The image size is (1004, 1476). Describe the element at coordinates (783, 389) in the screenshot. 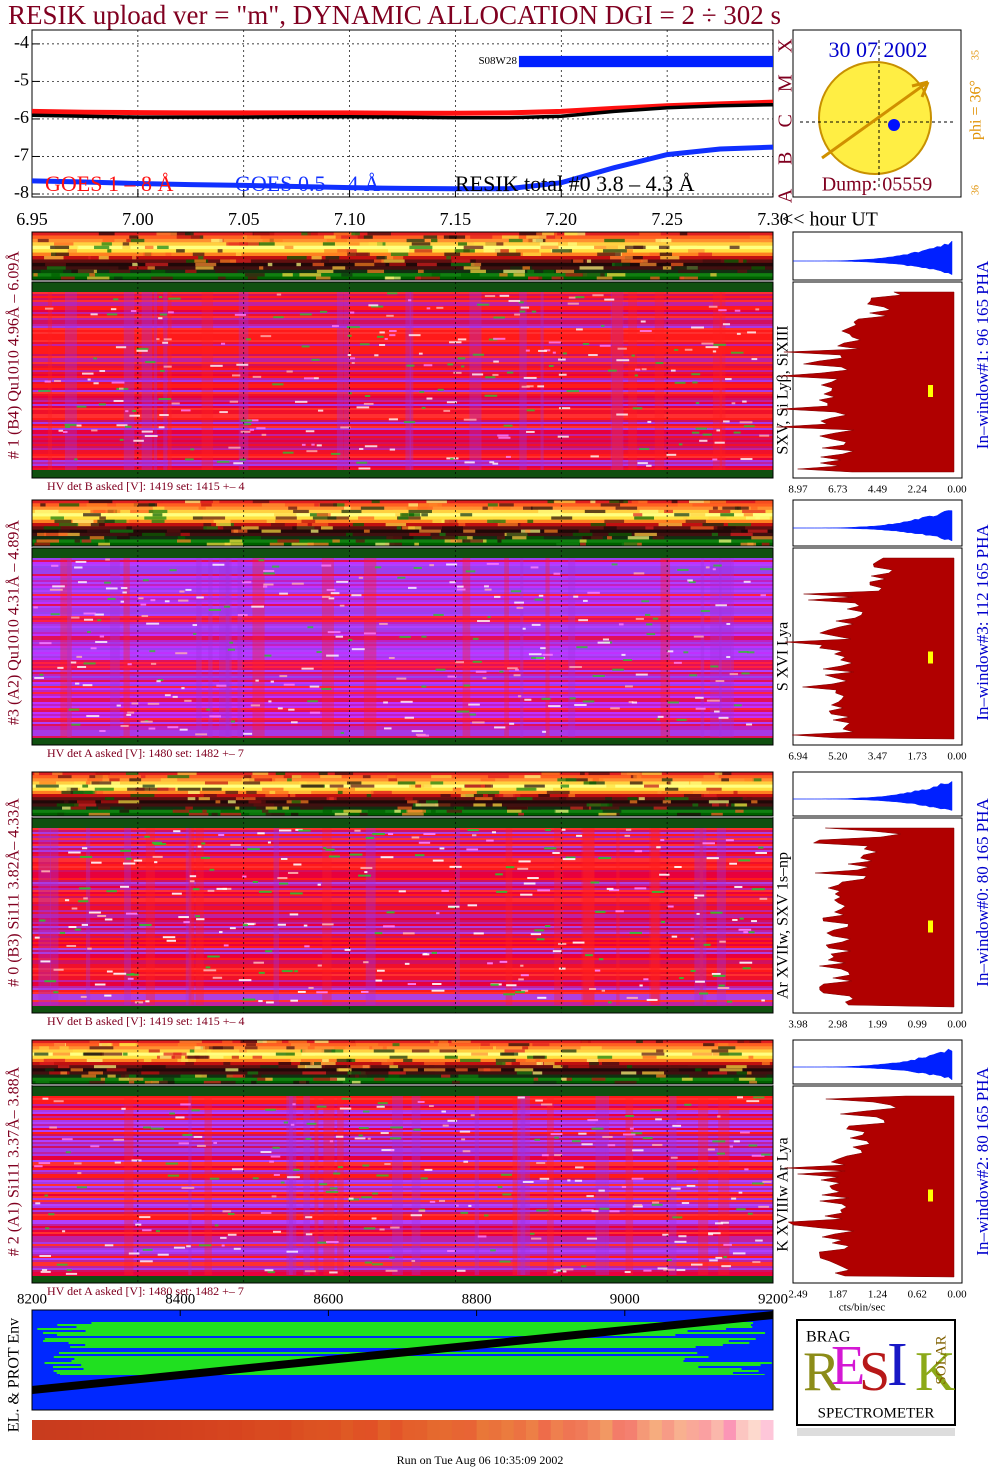

I see `lines-label: SXV, Si Lyβ, SiXIII` at that location.